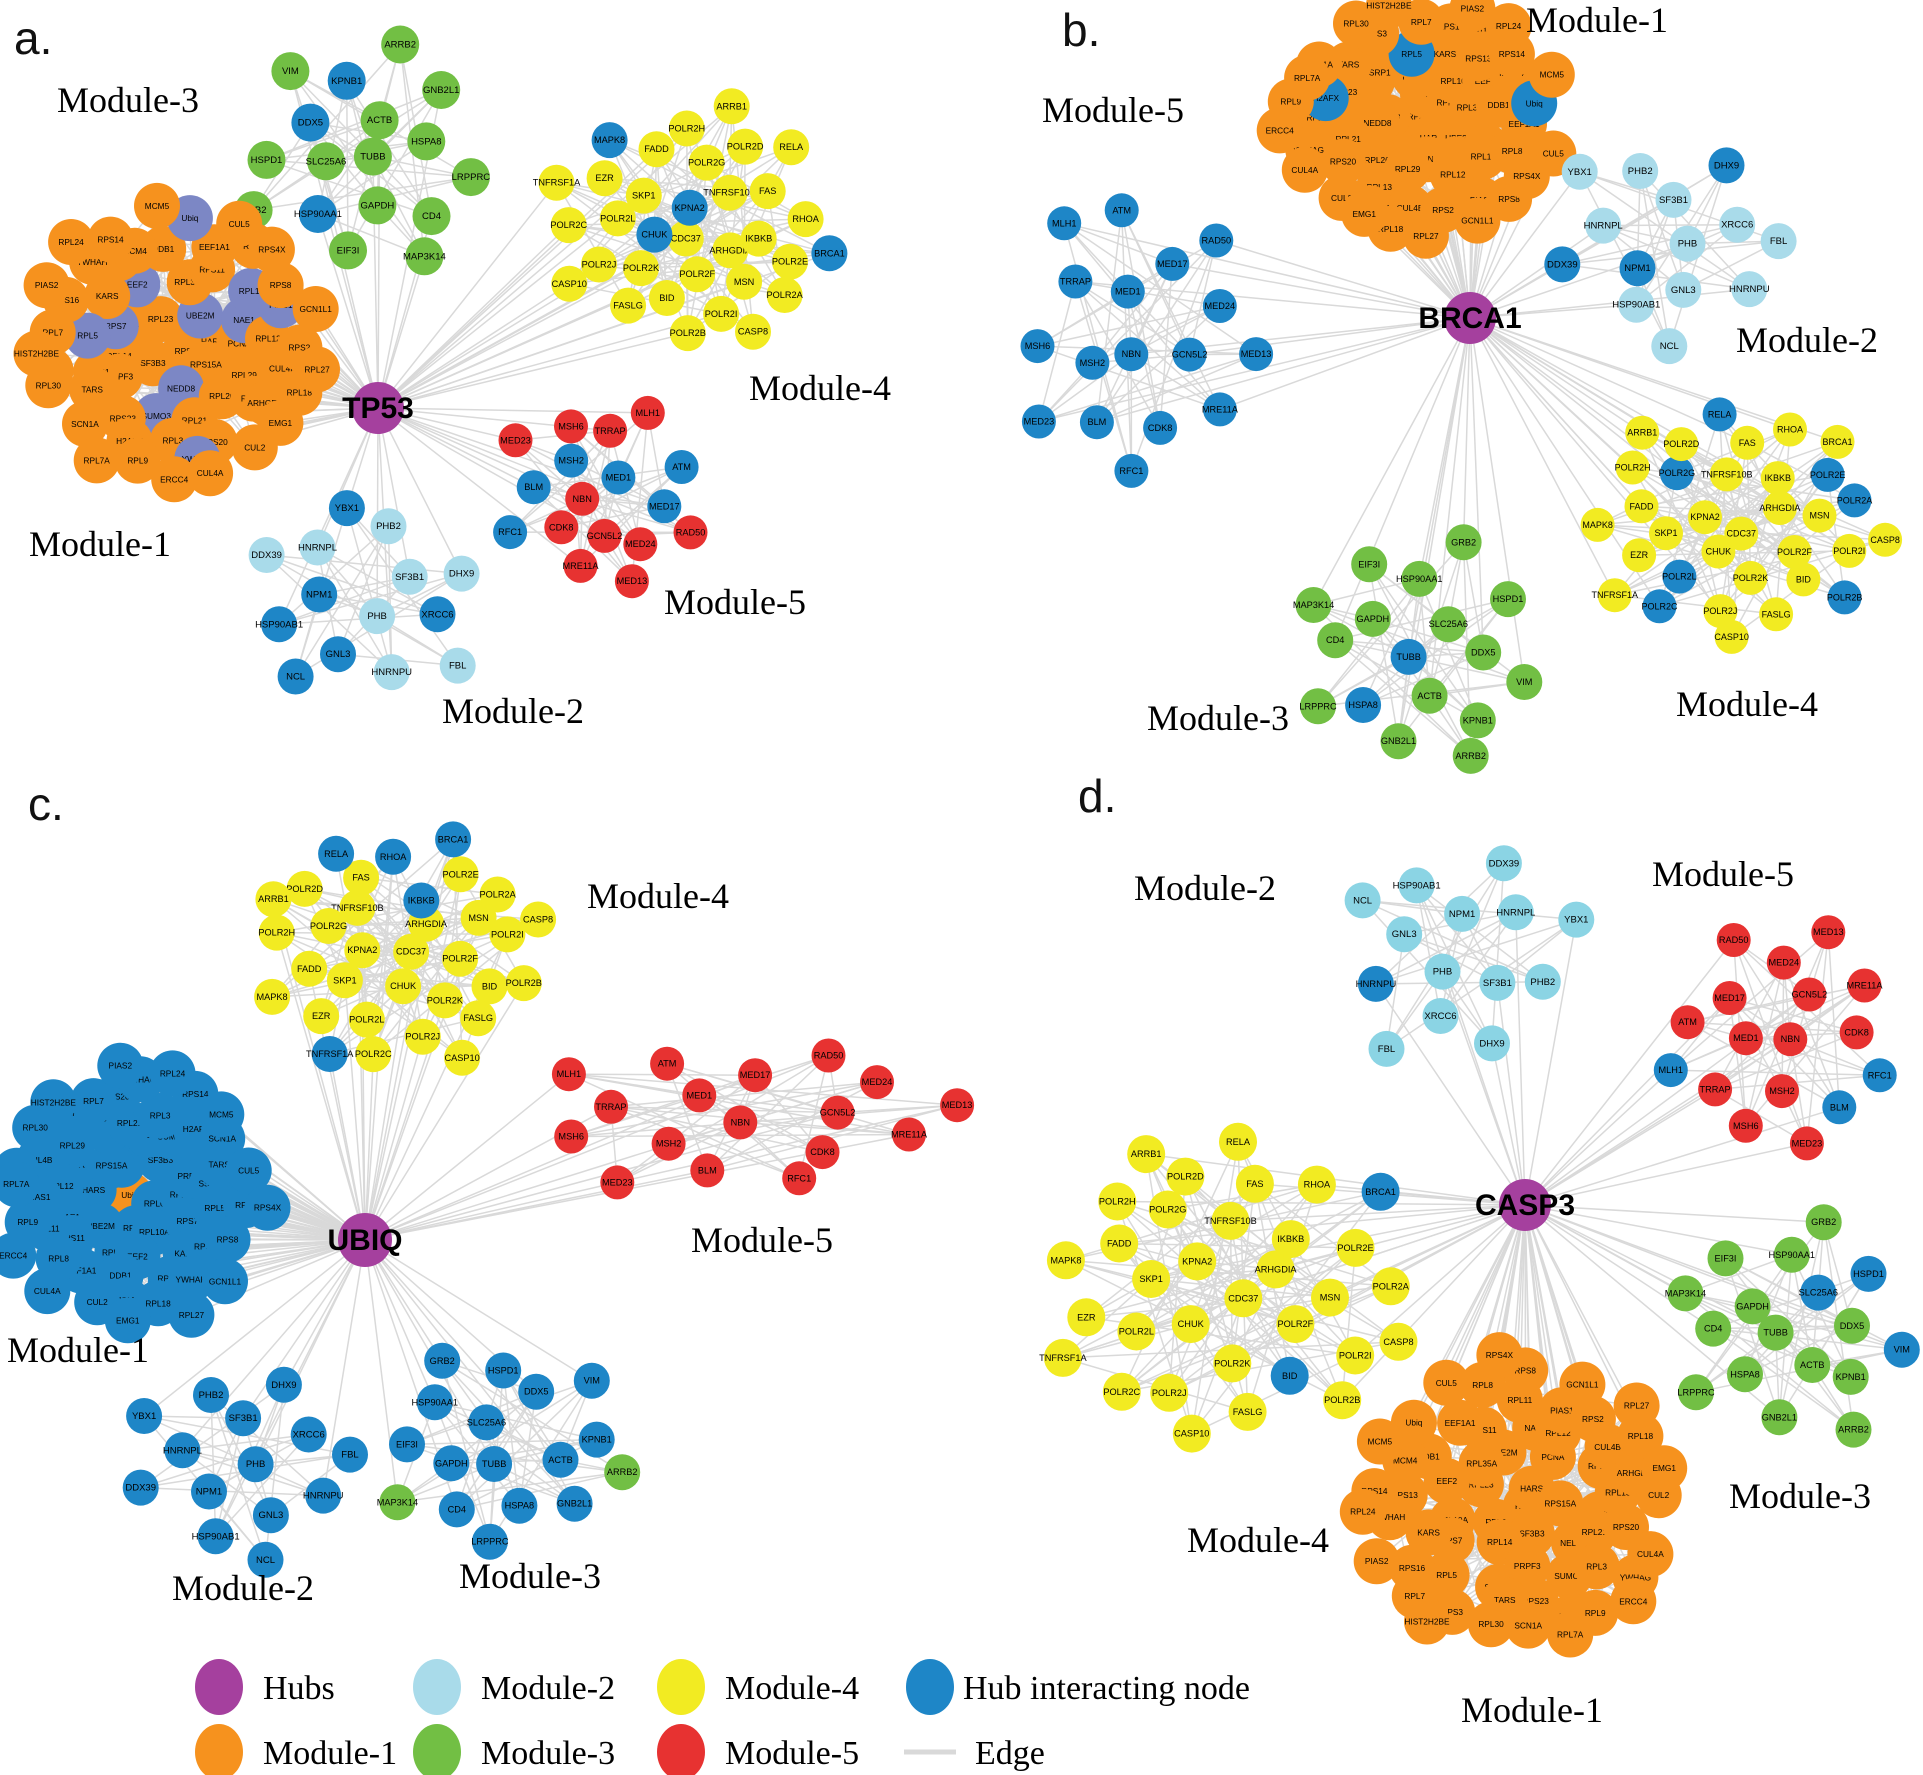  What do you see at coordinates (1508, 26) in the screenshot?
I see `node-RPL24: RPL24` at bounding box center [1508, 26].